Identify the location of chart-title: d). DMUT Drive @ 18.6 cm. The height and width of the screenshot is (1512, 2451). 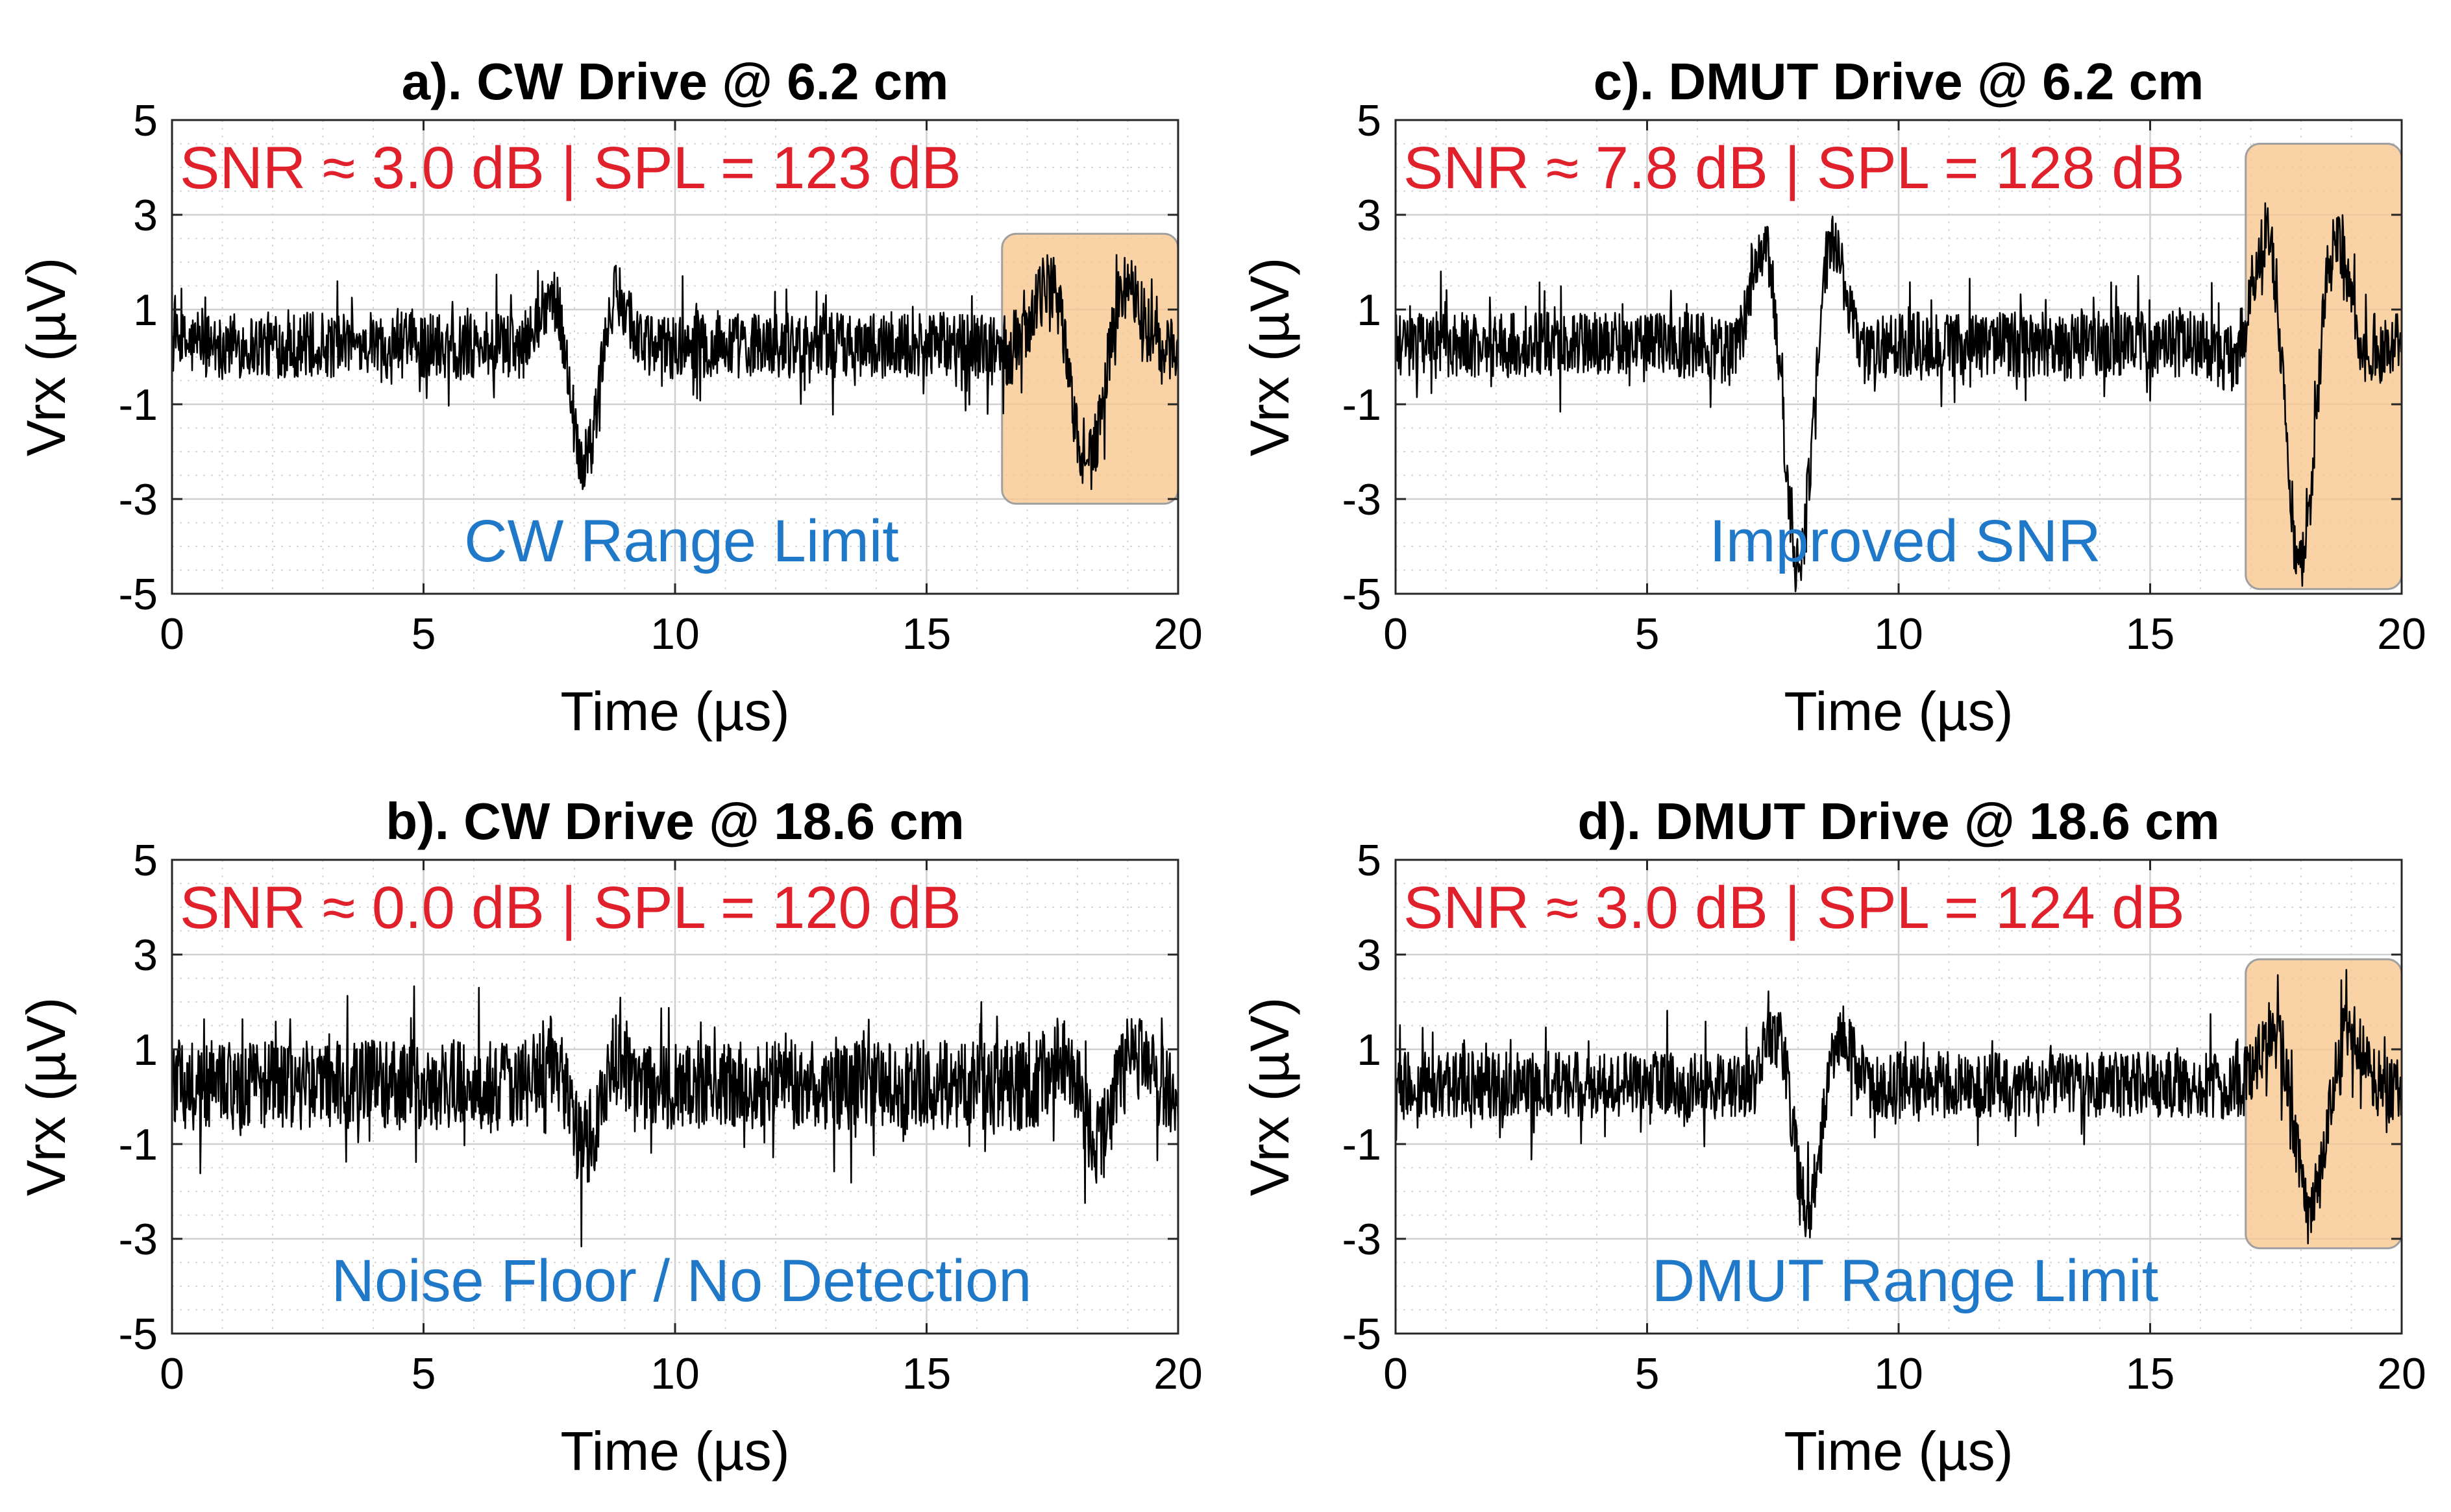
(1898, 821).